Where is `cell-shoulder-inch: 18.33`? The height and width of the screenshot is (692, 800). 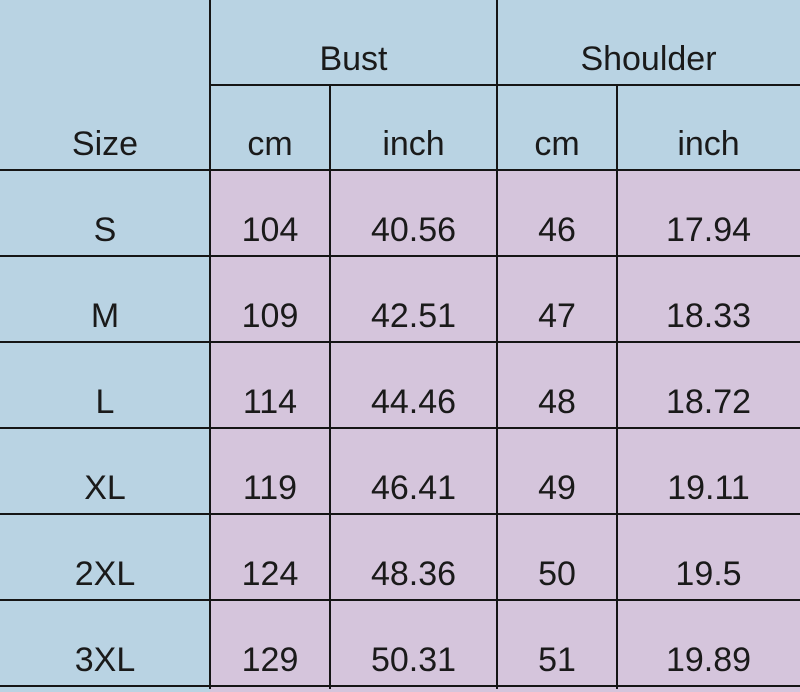
cell-shoulder-inch: 18.33 is located at coordinates (708, 299).